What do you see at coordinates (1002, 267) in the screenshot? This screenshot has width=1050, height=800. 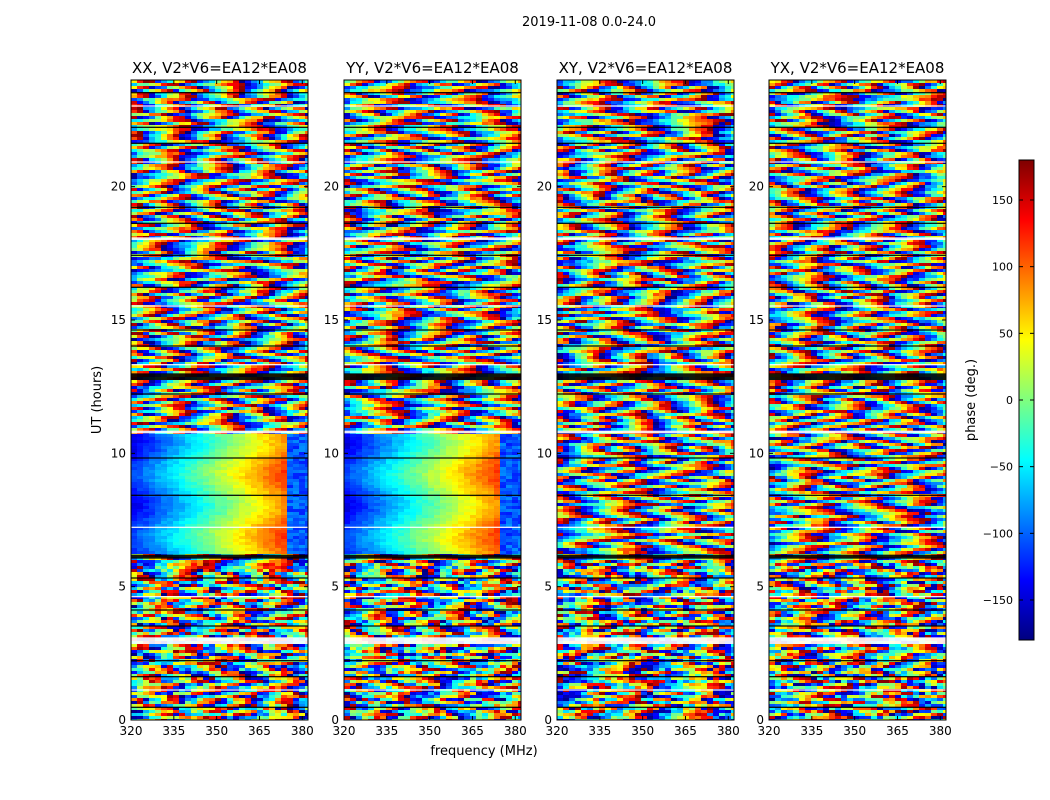 I see `colorbar-tick-label: 100` at bounding box center [1002, 267].